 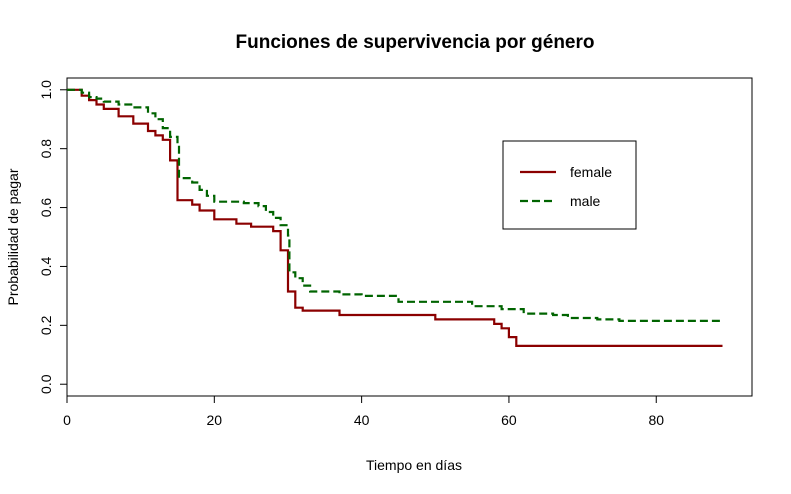 I want to click on x-axis-label: Tiempo en días, so click(x=414, y=465).